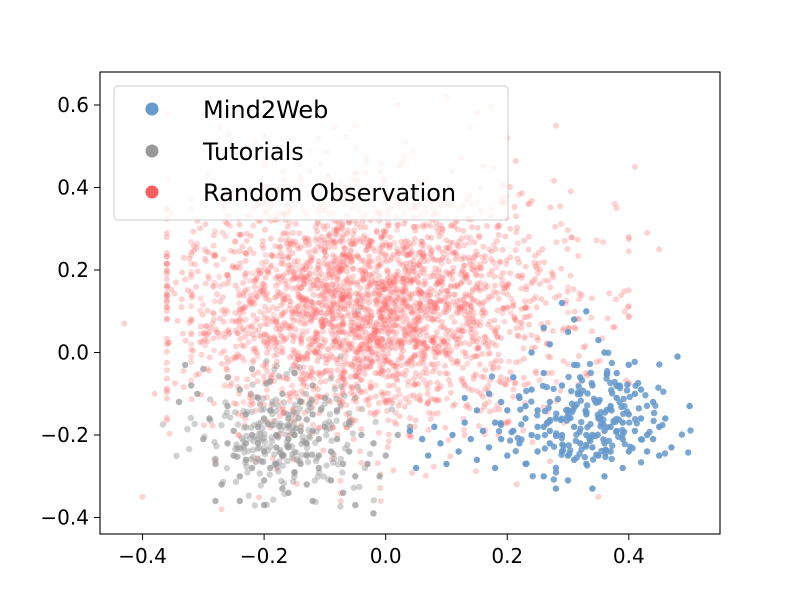 This screenshot has width=800, height=600. What do you see at coordinates (264, 556) in the screenshot?
I see `x-tick-label: −0.2` at bounding box center [264, 556].